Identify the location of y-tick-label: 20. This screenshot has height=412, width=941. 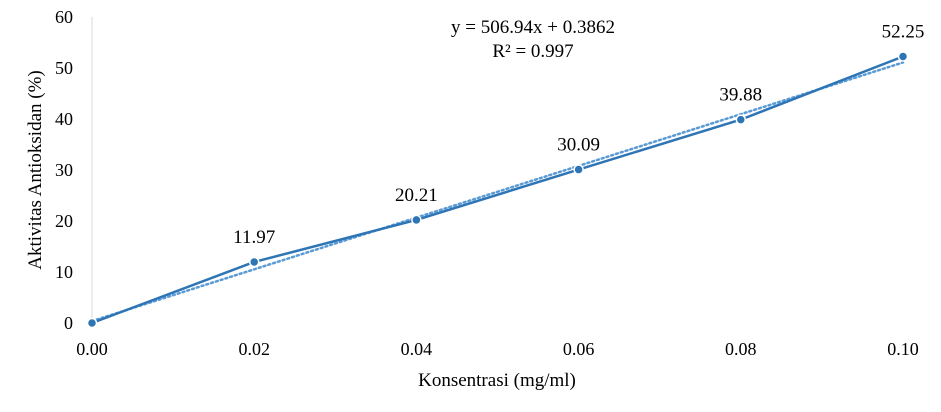
(64, 221).